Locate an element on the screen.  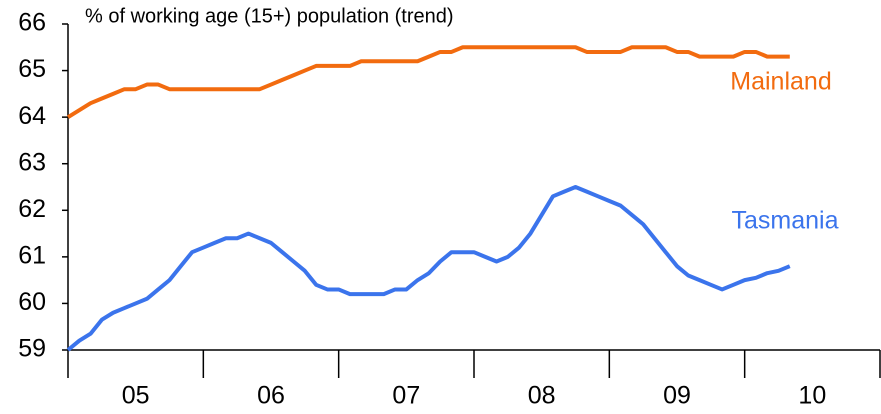
y-tick-label: 60 is located at coordinates (32, 302).